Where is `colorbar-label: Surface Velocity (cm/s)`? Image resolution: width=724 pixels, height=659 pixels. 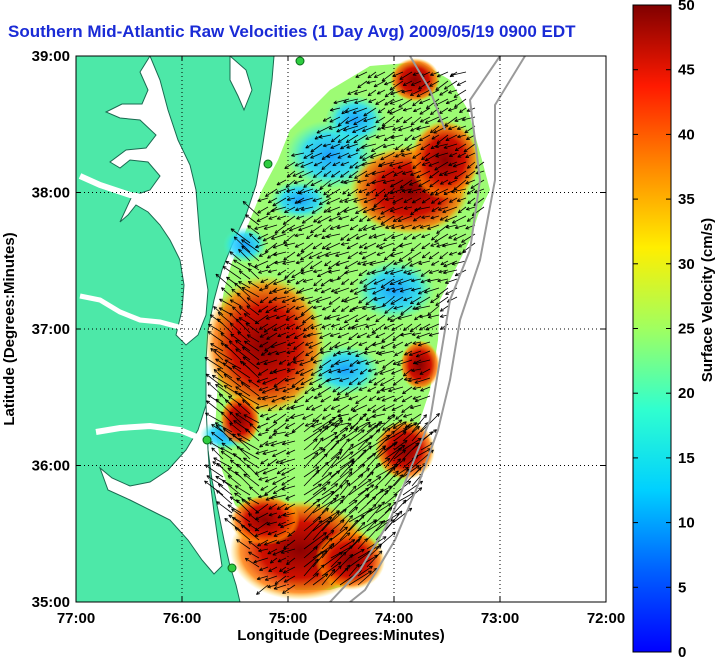
colorbar-label: Surface Velocity (cm/s) is located at coordinates (707, 300).